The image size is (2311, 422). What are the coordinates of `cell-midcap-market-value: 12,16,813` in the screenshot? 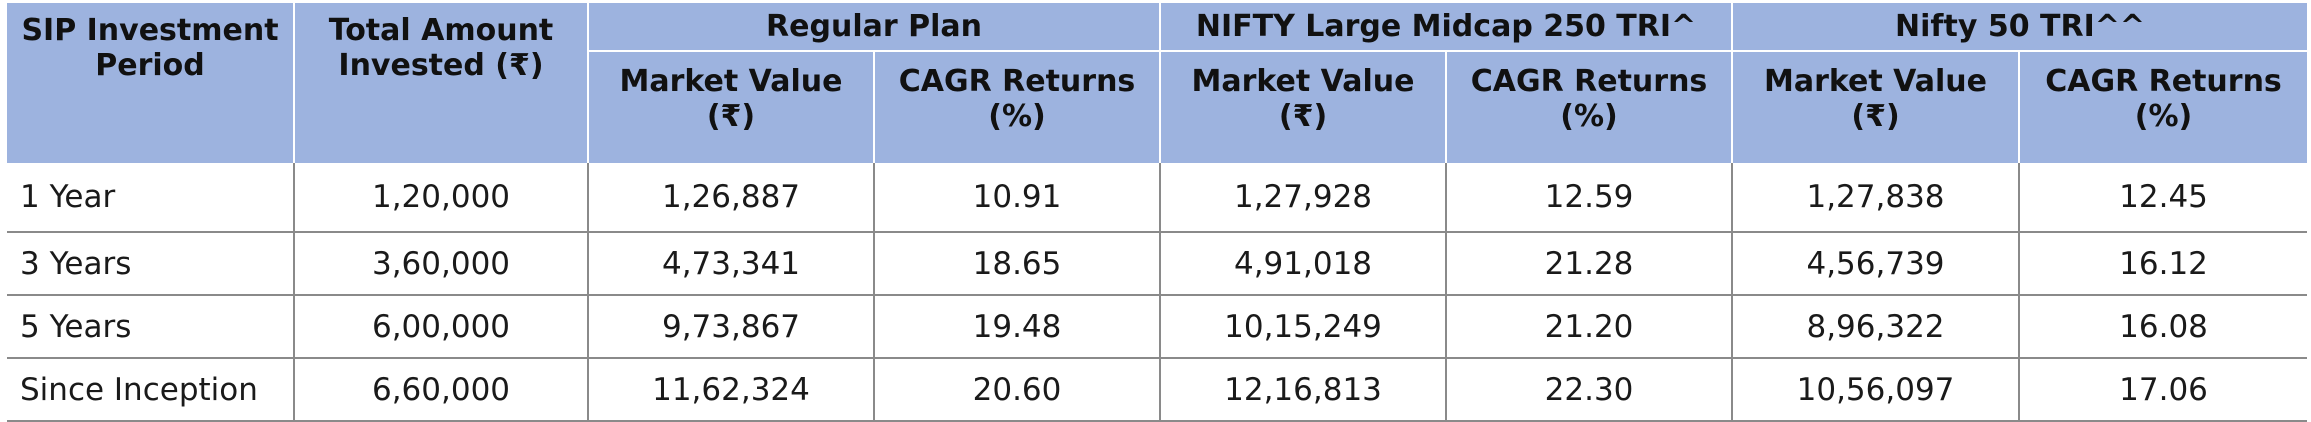 It's located at (1303, 389).